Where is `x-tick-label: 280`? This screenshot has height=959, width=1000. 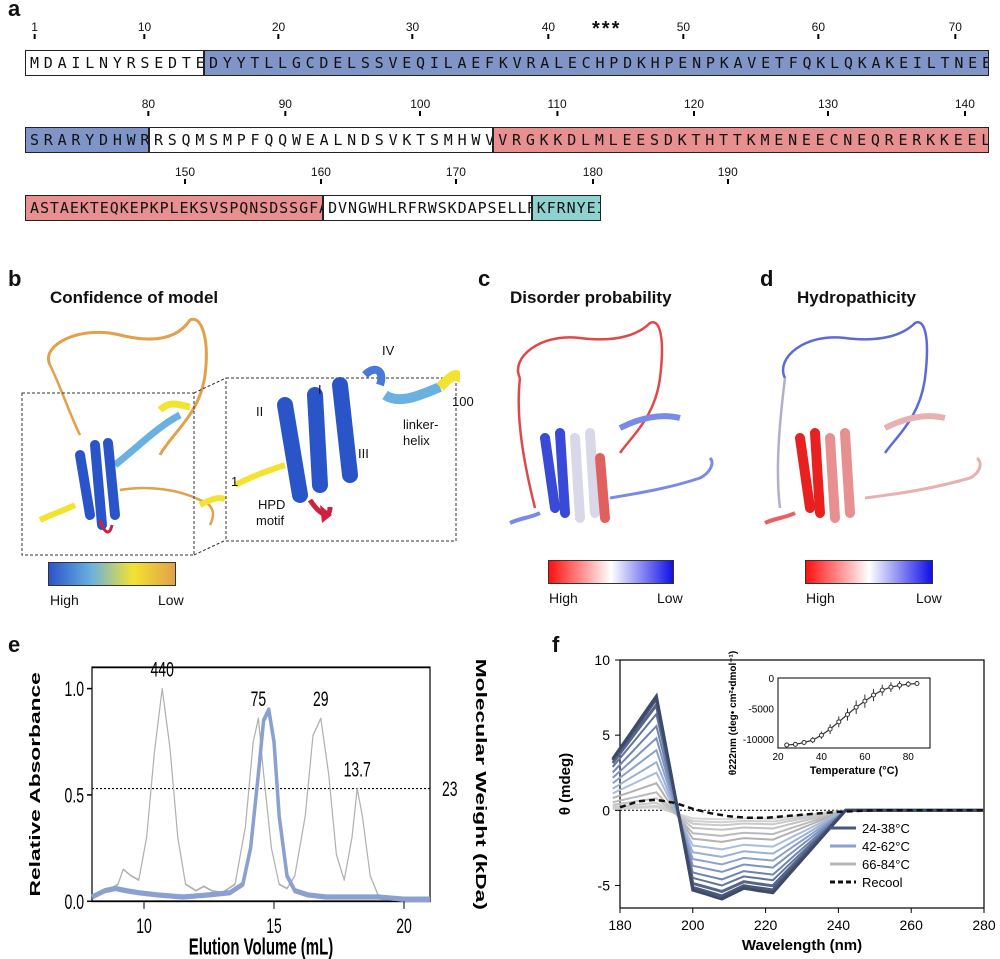 x-tick-label: 280 is located at coordinates (984, 925).